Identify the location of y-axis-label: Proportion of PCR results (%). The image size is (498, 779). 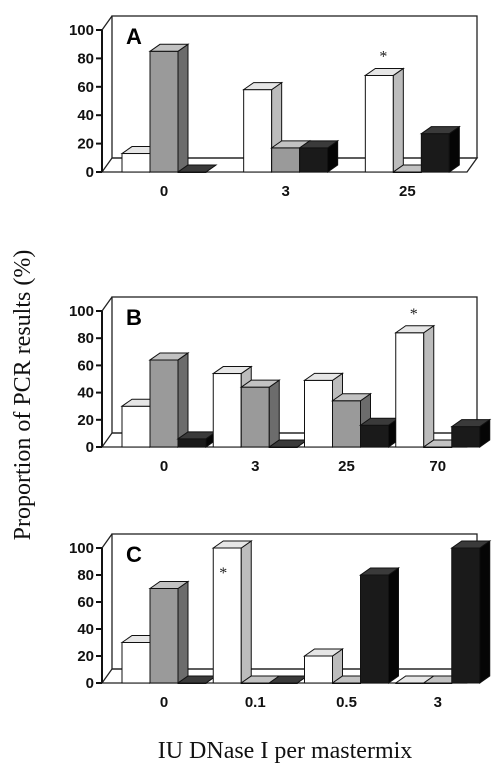
(23, 395).